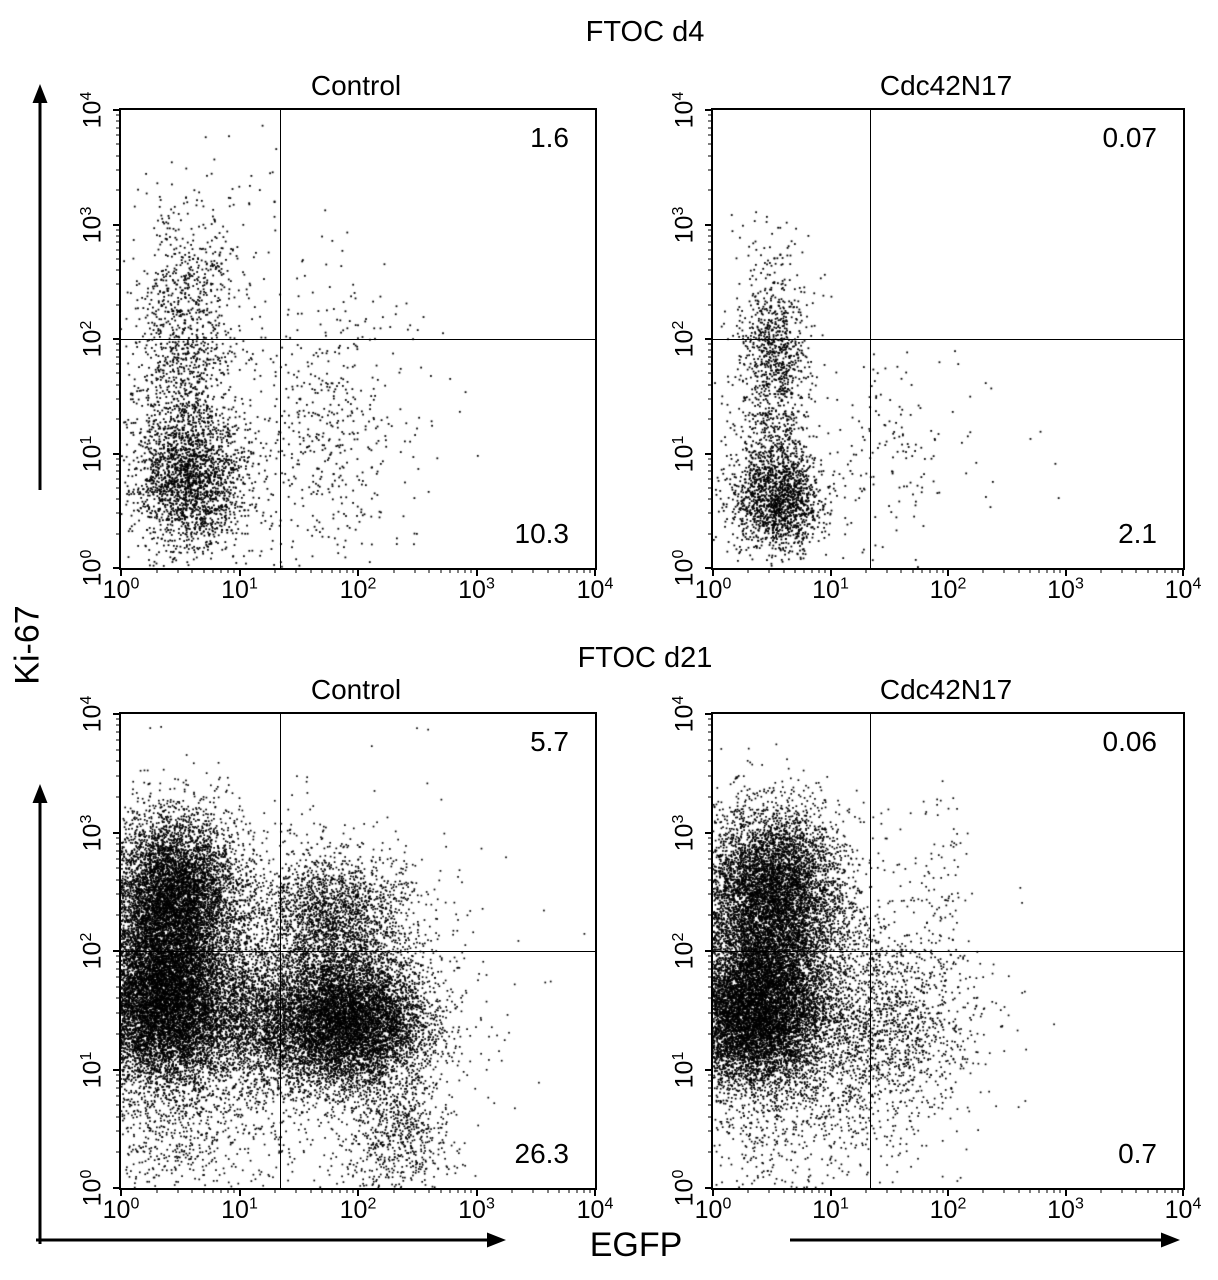 Image resolution: width=1218 pixels, height=1280 pixels. What do you see at coordinates (92, 714) in the screenshot?
I see `y-tick-label: 104` at bounding box center [92, 714].